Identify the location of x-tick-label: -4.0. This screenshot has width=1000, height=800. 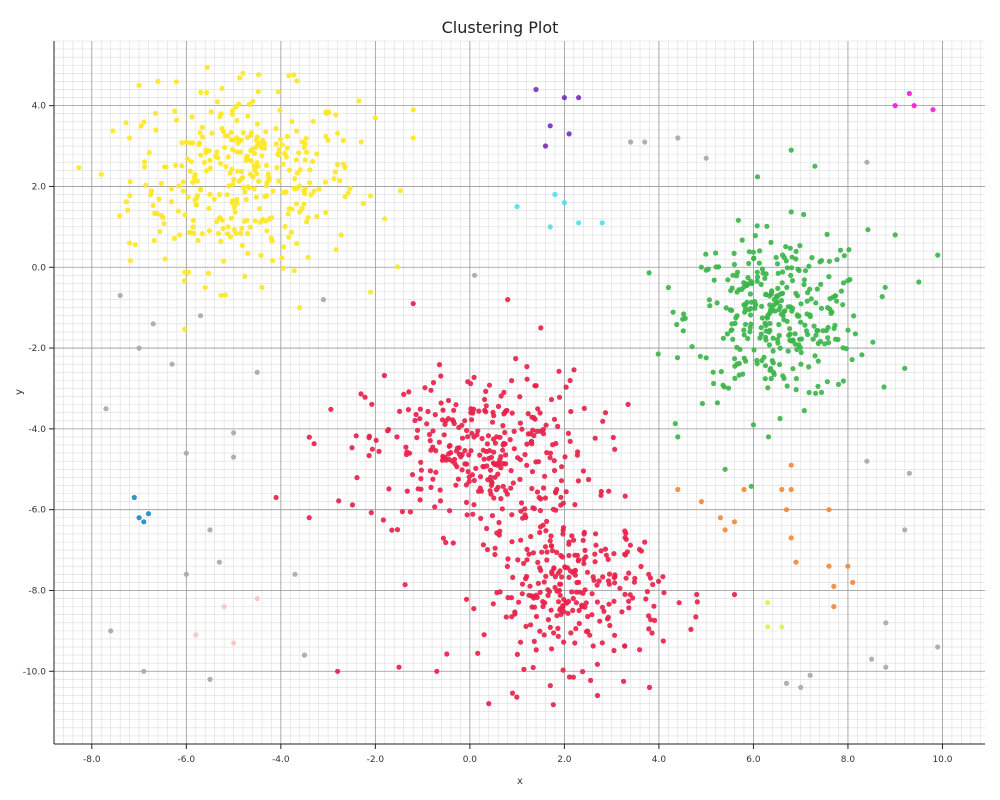
(281, 760).